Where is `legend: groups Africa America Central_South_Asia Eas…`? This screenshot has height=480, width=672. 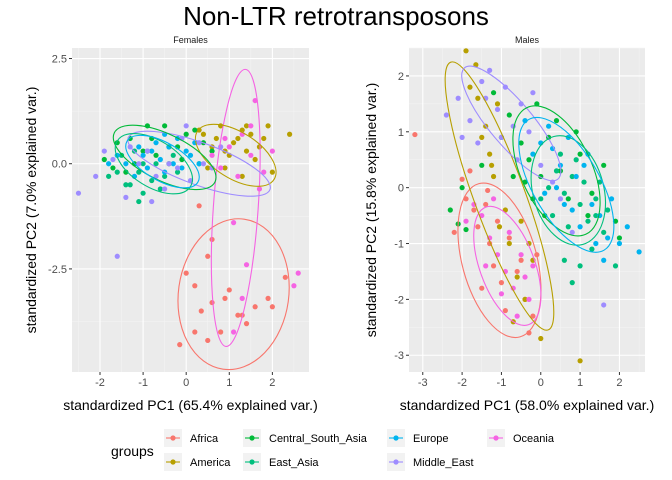
legend: groups Africa America Central_South_Asia Eas… is located at coordinates (333, 450).